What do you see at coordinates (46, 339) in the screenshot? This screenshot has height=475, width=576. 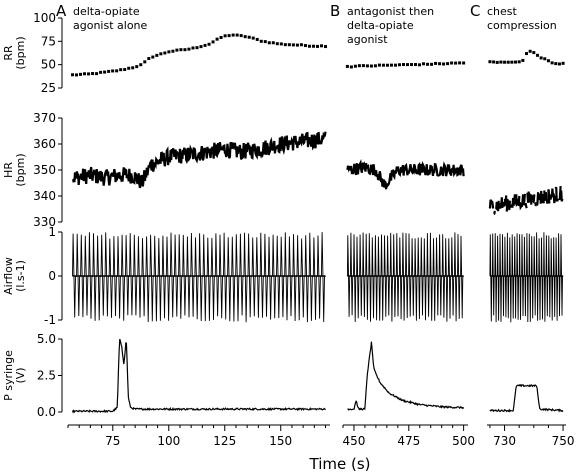 I see `y-tick-label-psyr: 5.0` at bounding box center [46, 339].